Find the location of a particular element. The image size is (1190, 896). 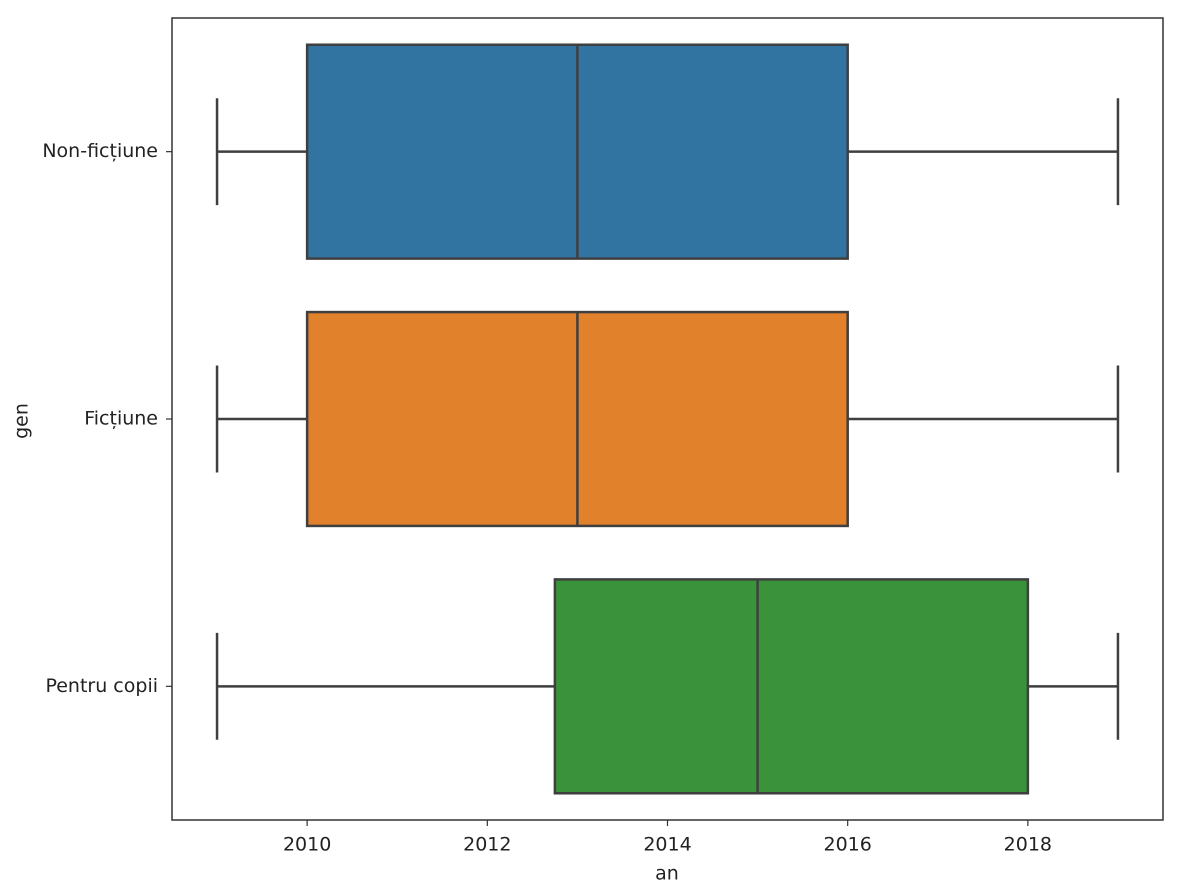

box is located at coordinates (791, 686).